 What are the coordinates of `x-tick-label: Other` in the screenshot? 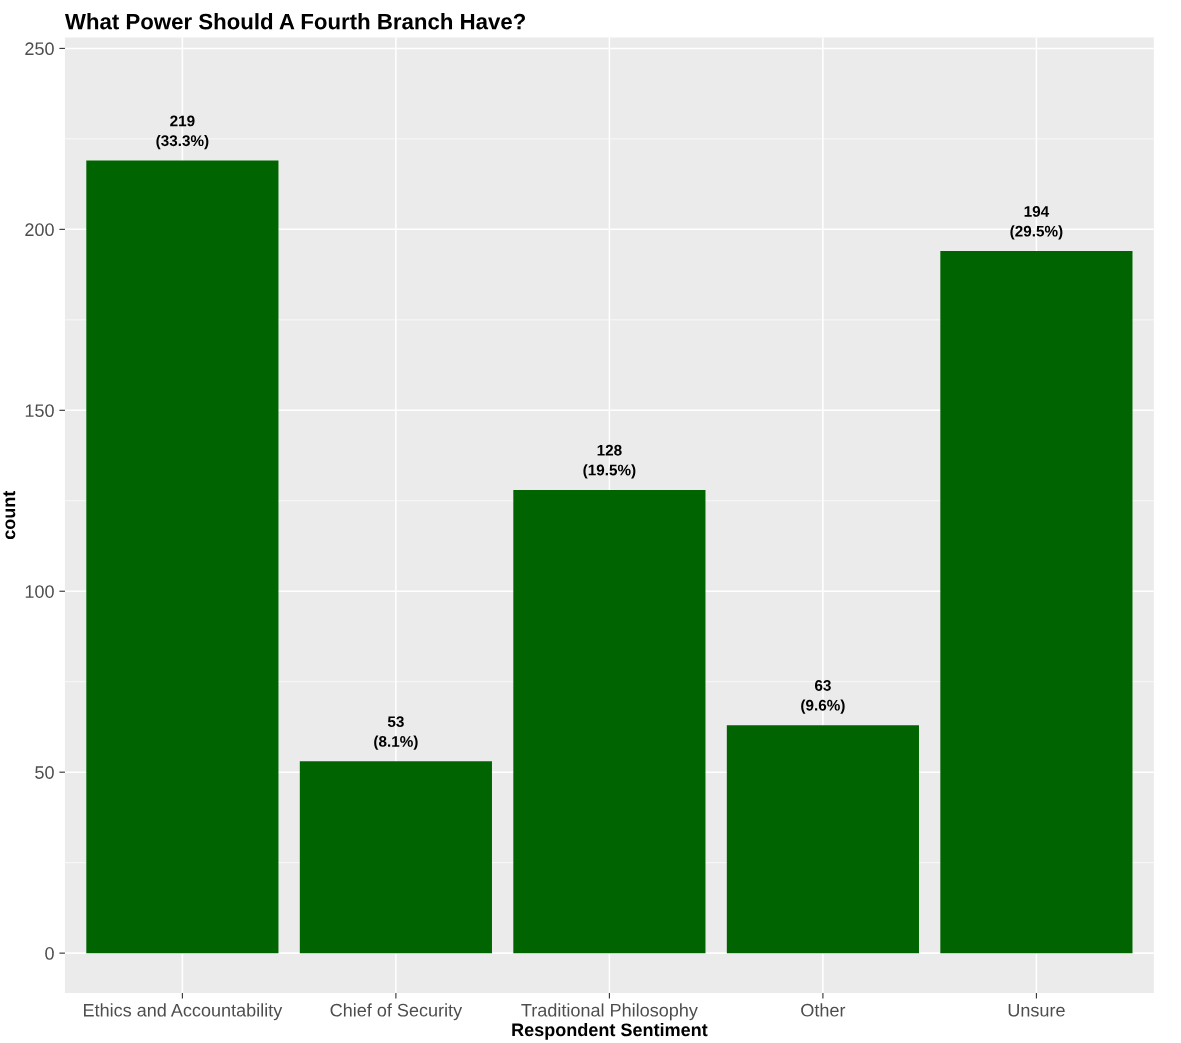 It's located at (823, 1010).